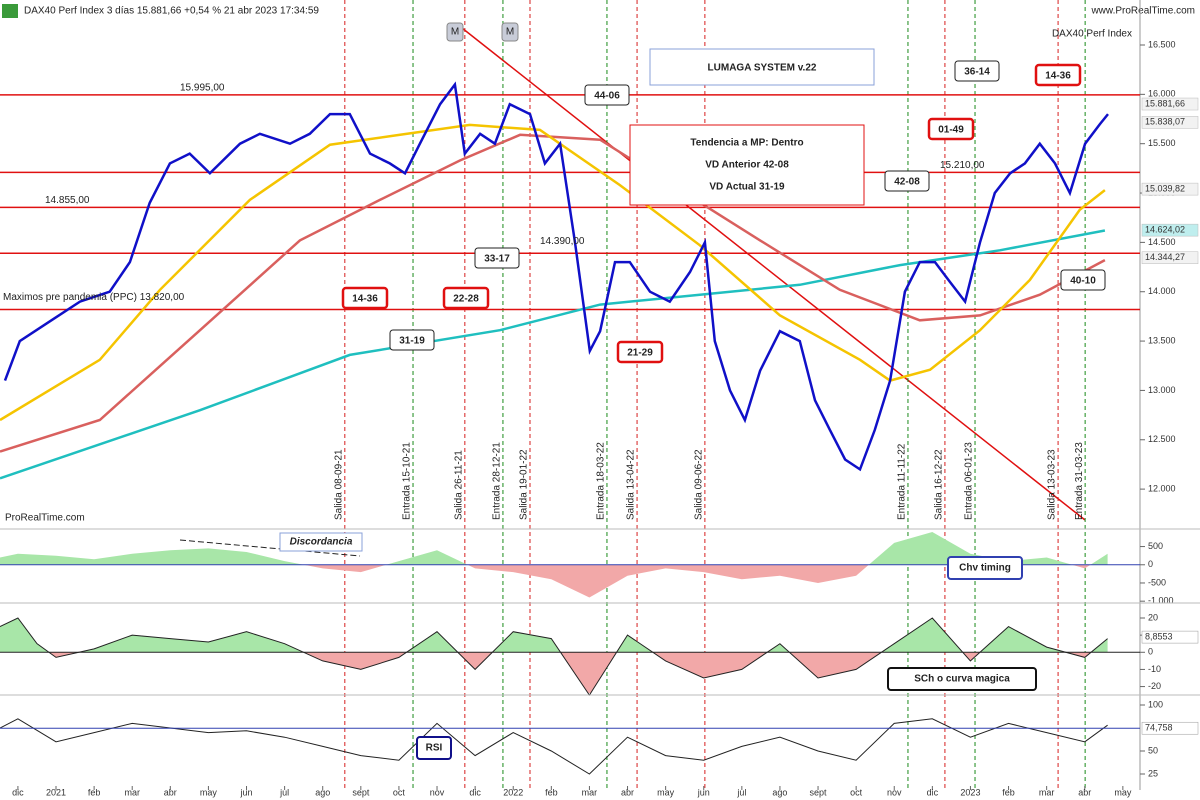  What do you see at coordinates (407, 481) in the screenshot?
I see `signal-label: Entrada 15-10-21` at bounding box center [407, 481].